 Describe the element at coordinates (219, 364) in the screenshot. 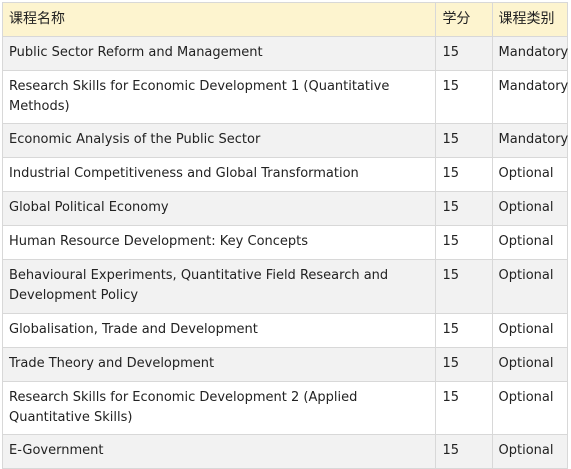

I see `course-name-cell: Trade Theory and Development` at that location.